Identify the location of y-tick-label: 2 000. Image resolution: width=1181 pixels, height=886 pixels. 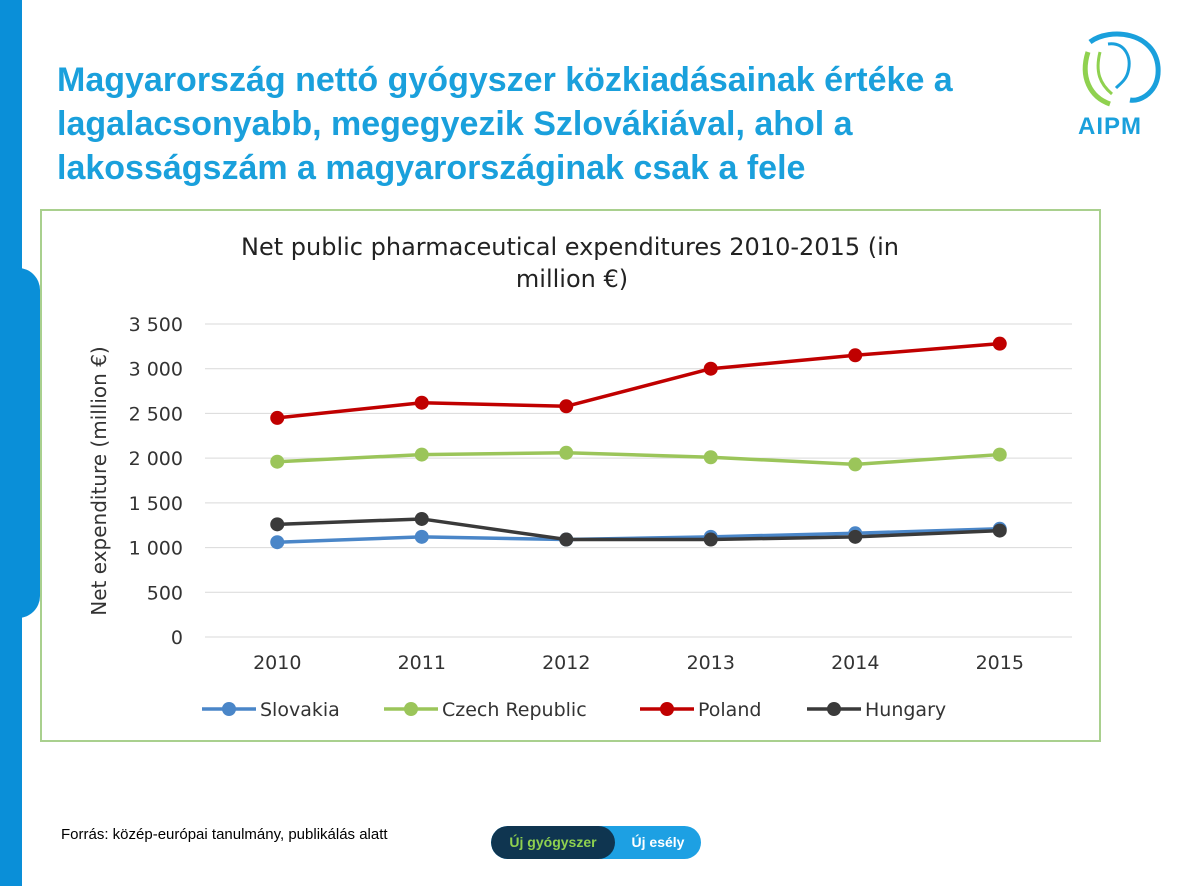
(156, 459).